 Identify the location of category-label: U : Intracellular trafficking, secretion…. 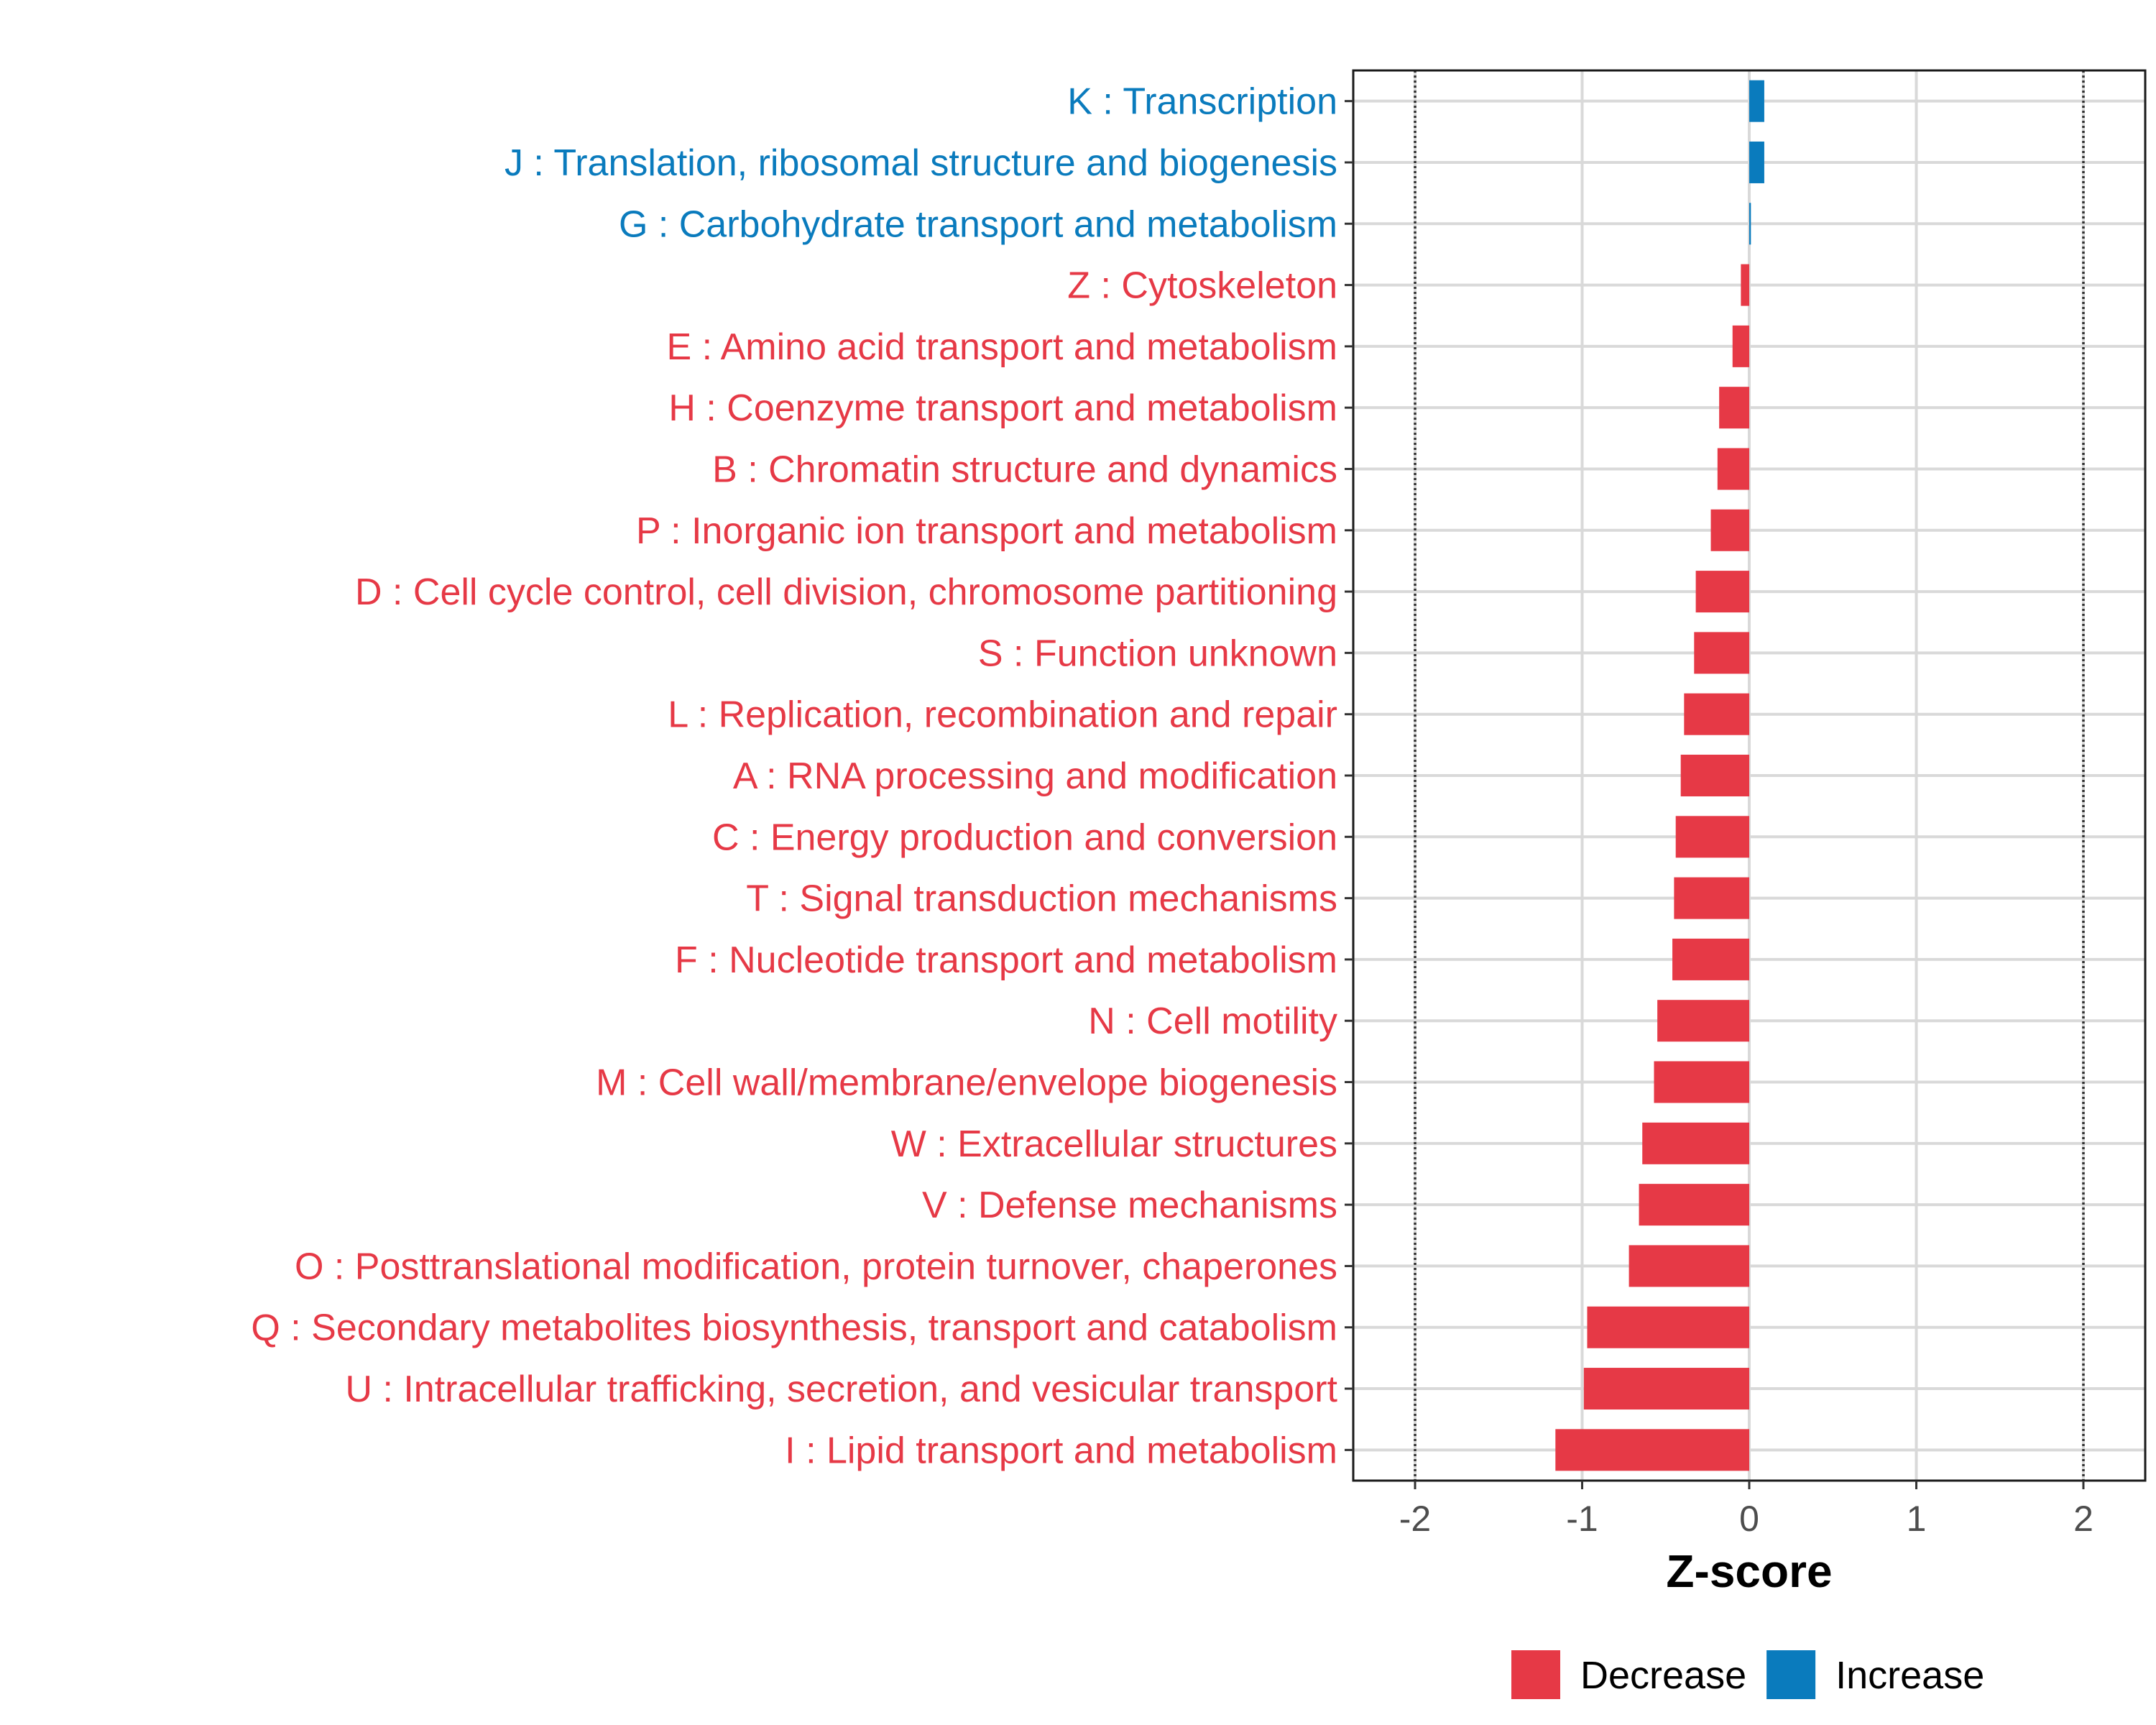
(841, 1389).